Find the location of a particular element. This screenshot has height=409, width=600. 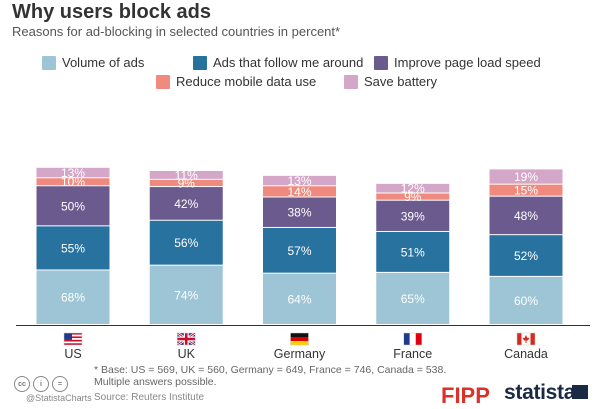

data-label-us-1: 55% is located at coordinates (73, 248).